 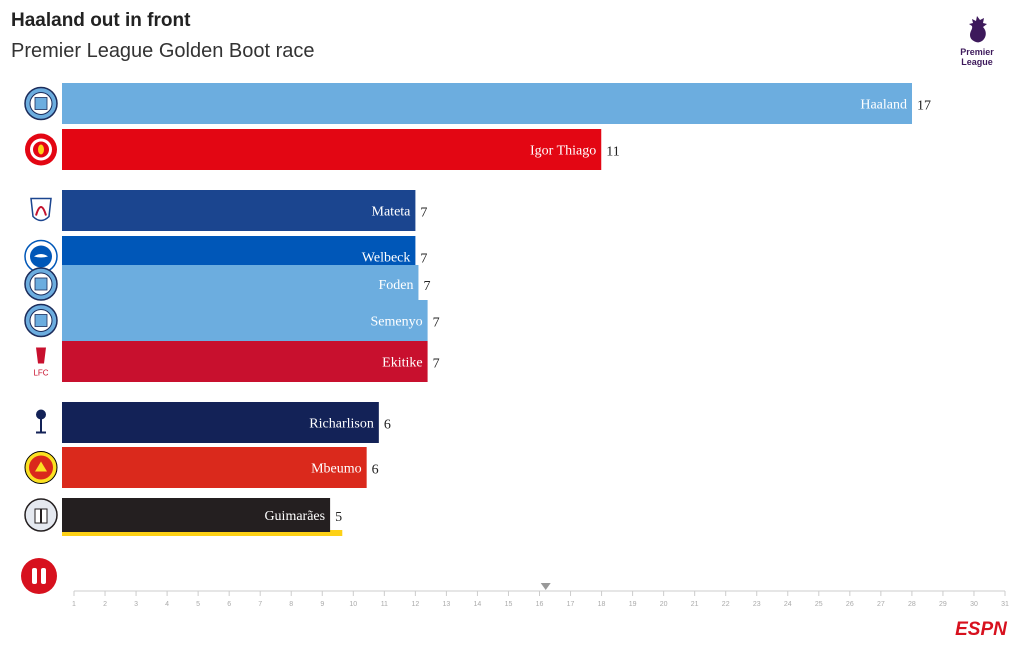 I want to click on bar-row: Semenyo 7, so click(x=251, y=320).